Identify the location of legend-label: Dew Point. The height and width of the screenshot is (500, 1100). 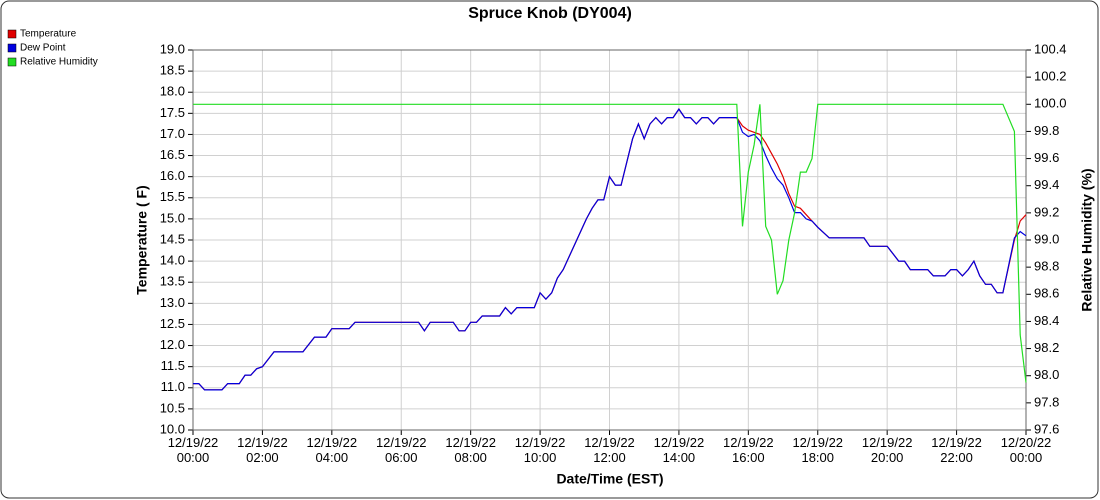
(43, 48).